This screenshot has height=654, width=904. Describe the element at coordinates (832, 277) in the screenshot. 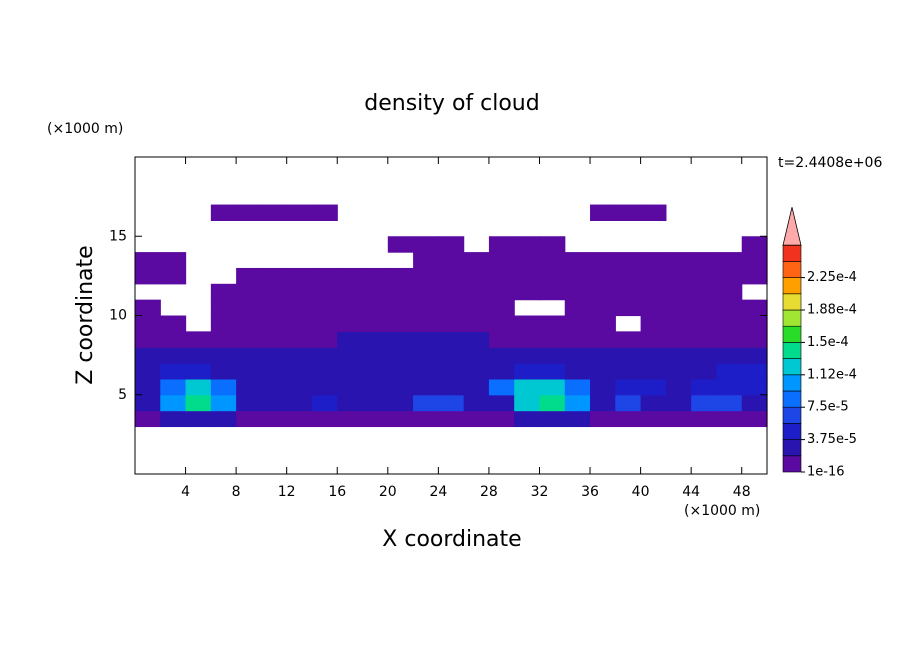

I see `colorbar-tick-label: 2.25e-4` at that location.